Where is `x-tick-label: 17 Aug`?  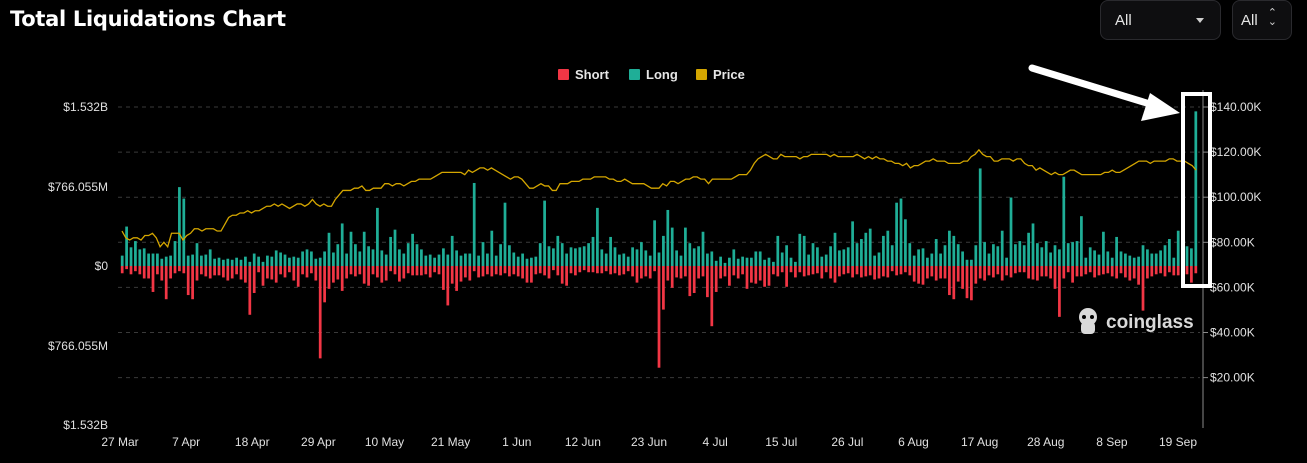
x-tick-label: 17 Aug is located at coordinates (979, 442).